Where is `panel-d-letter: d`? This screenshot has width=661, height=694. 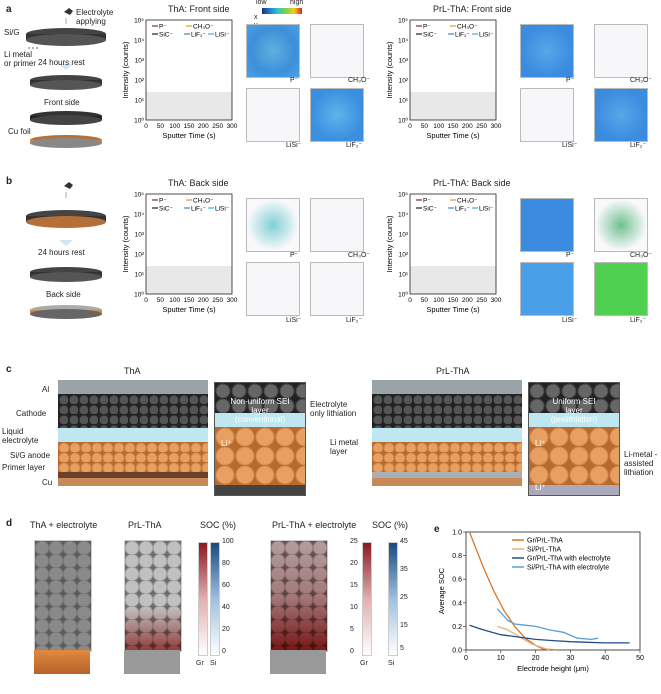
panel-d-letter: d is located at coordinates (9, 523).